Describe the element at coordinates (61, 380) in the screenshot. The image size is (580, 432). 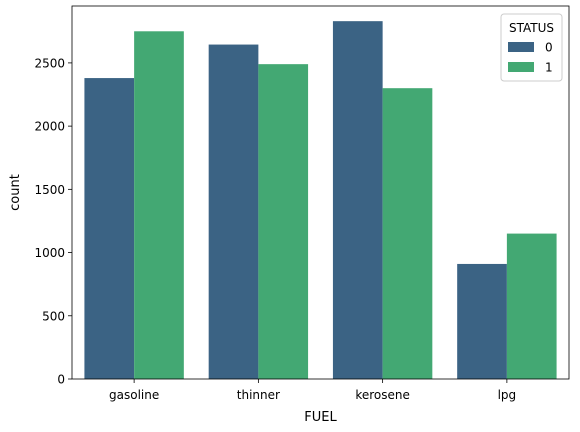
I see `y-tick-label: 0` at that location.